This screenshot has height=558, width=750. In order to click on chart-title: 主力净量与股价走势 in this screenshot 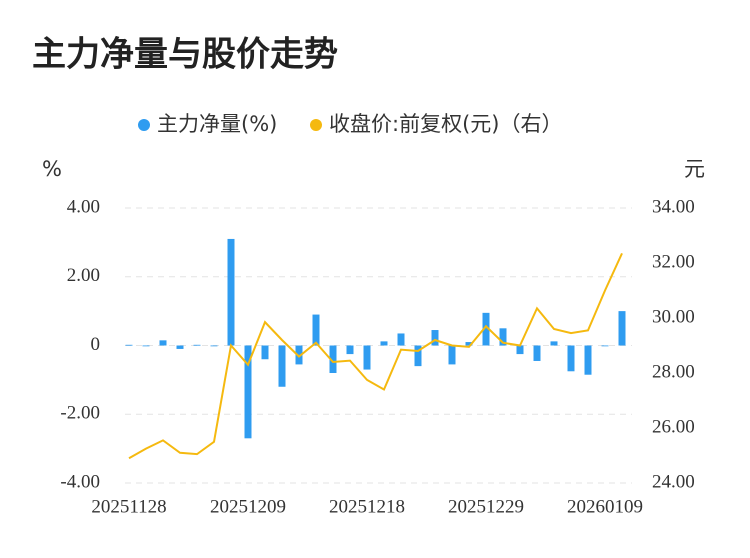, I will do `click(185, 55)`.